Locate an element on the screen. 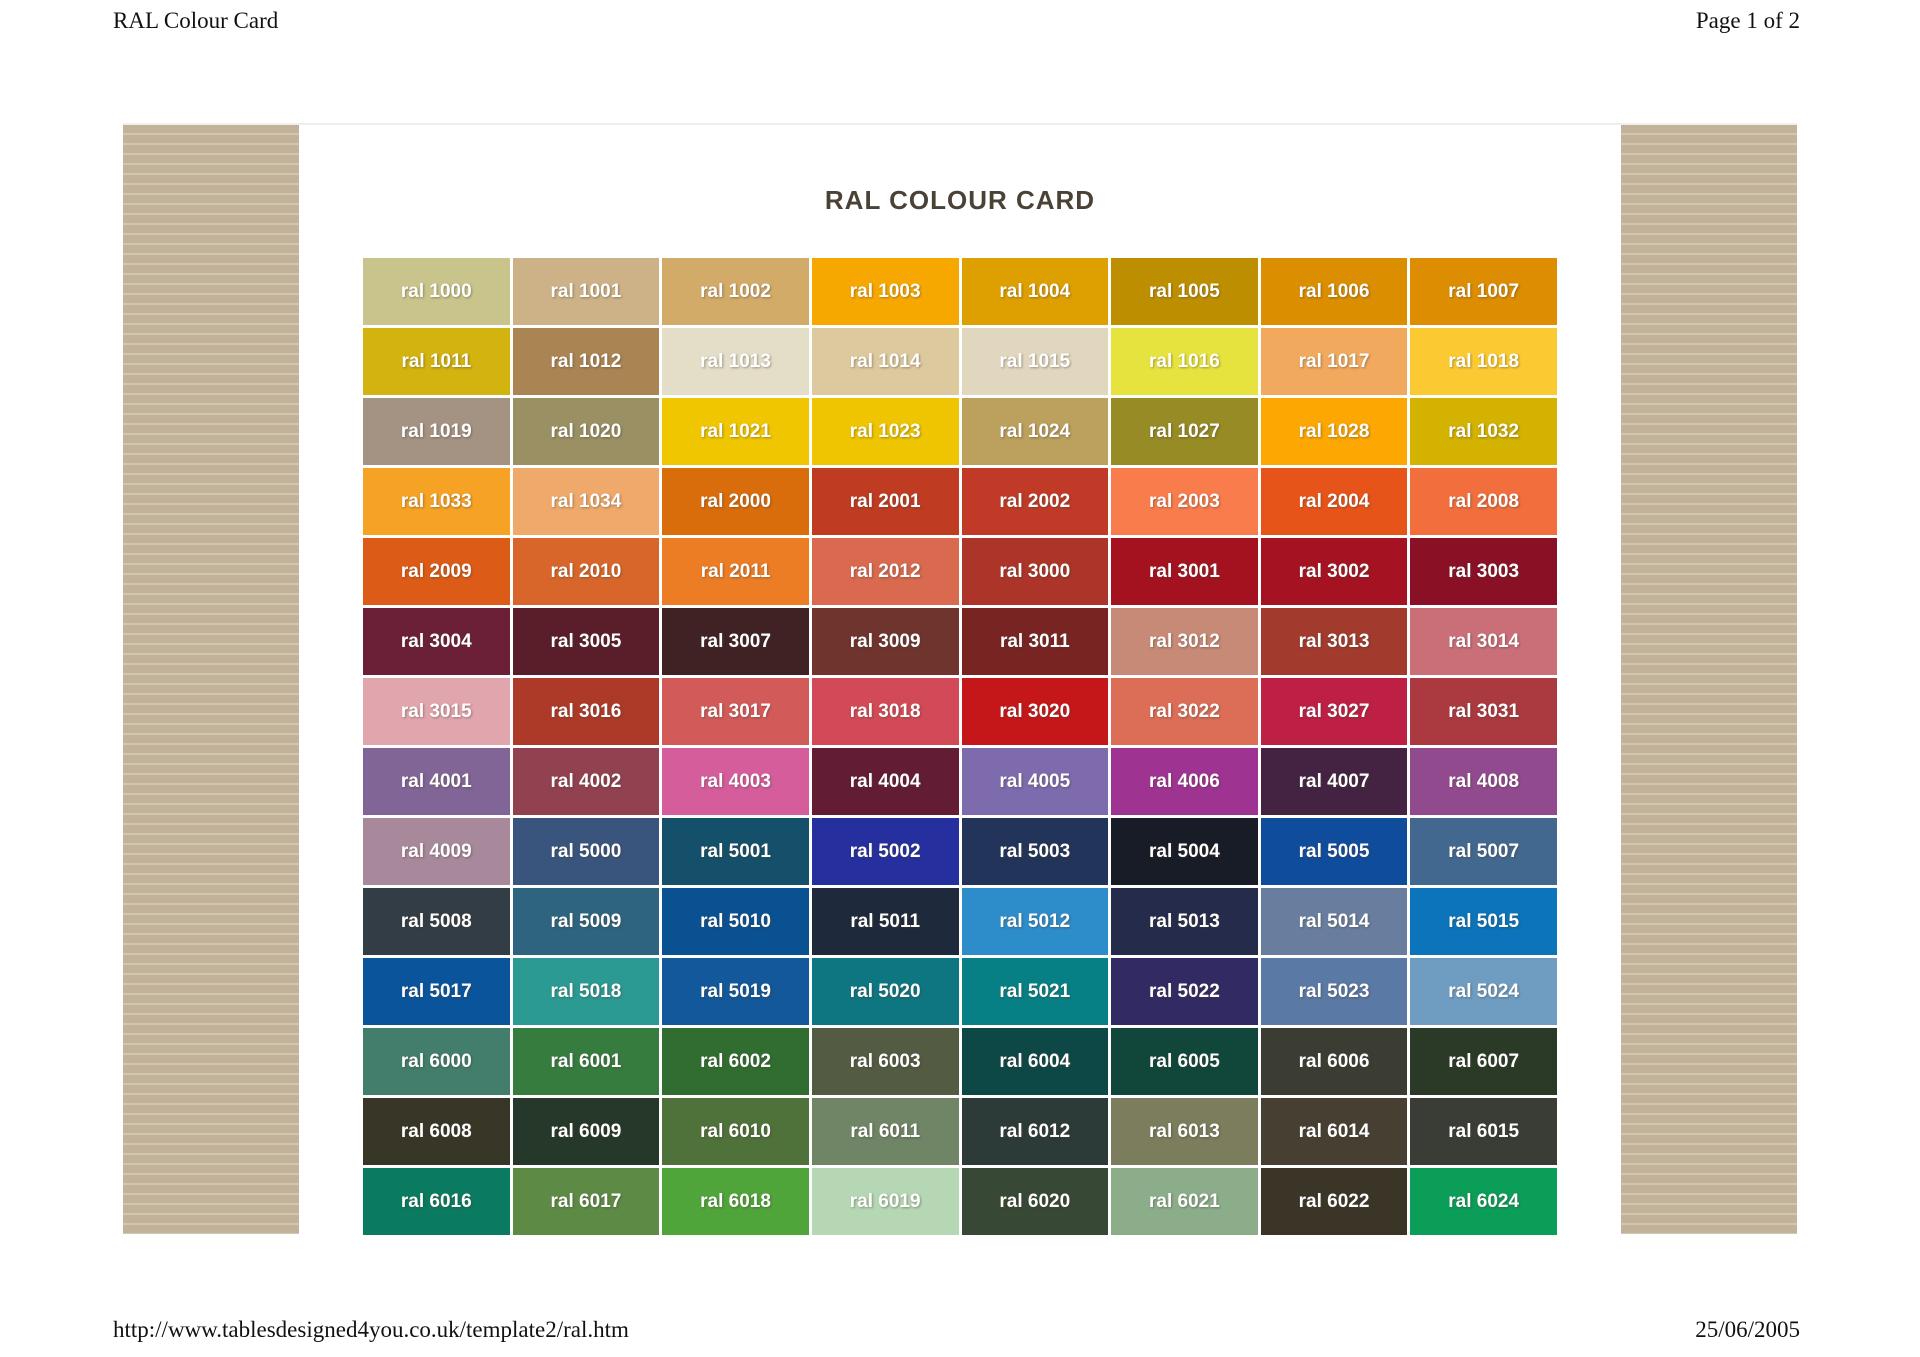 This screenshot has height=1357, width=1920. swatch-ral-6000: ral 6000 is located at coordinates (436, 1061).